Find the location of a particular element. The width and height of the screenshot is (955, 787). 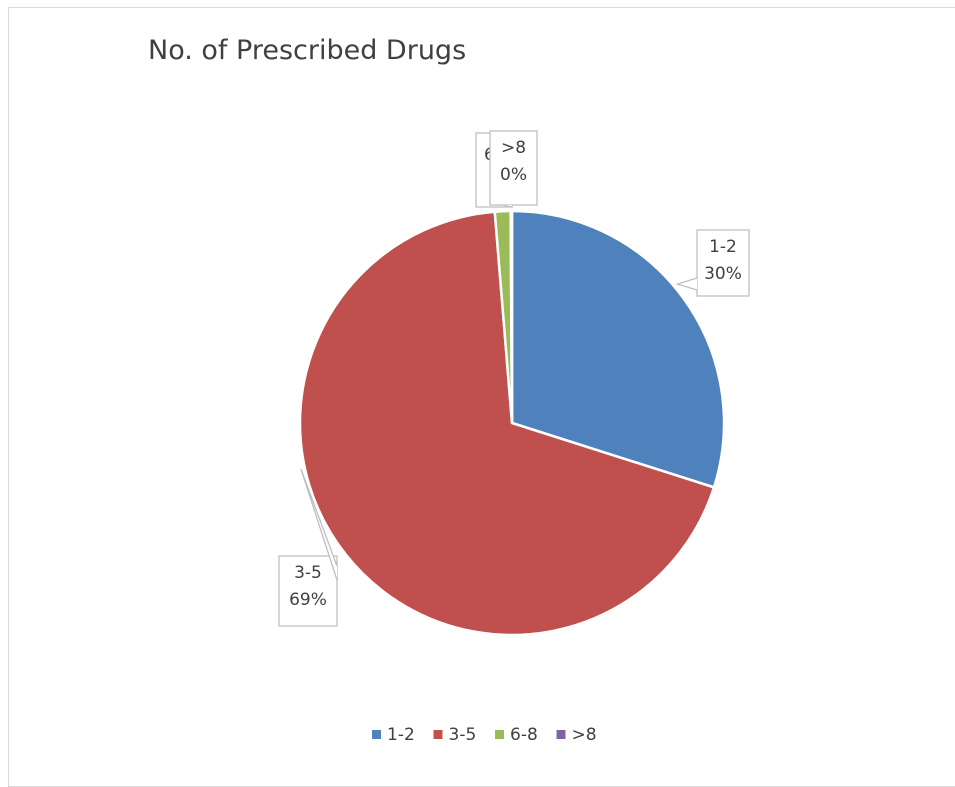

chart-title: No. of Prescribed Drugs is located at coordinates (307, 50).